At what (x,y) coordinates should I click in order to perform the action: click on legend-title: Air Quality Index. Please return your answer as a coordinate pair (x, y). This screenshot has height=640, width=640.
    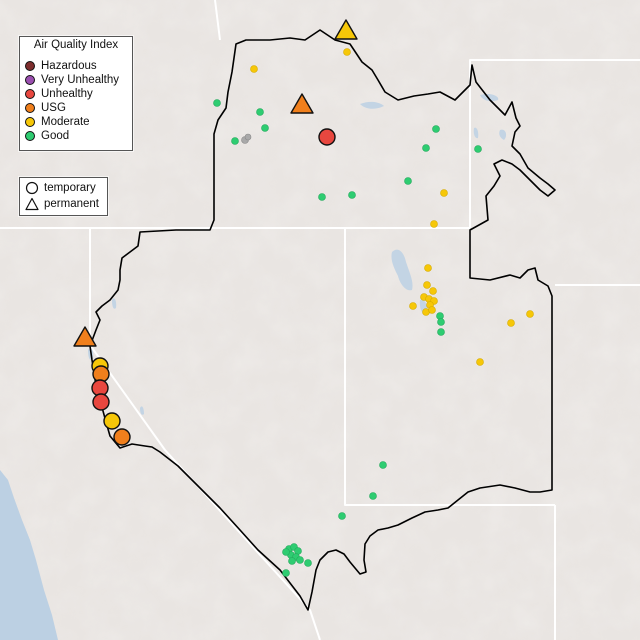
    Looking at the image, I should click on (76, 45).